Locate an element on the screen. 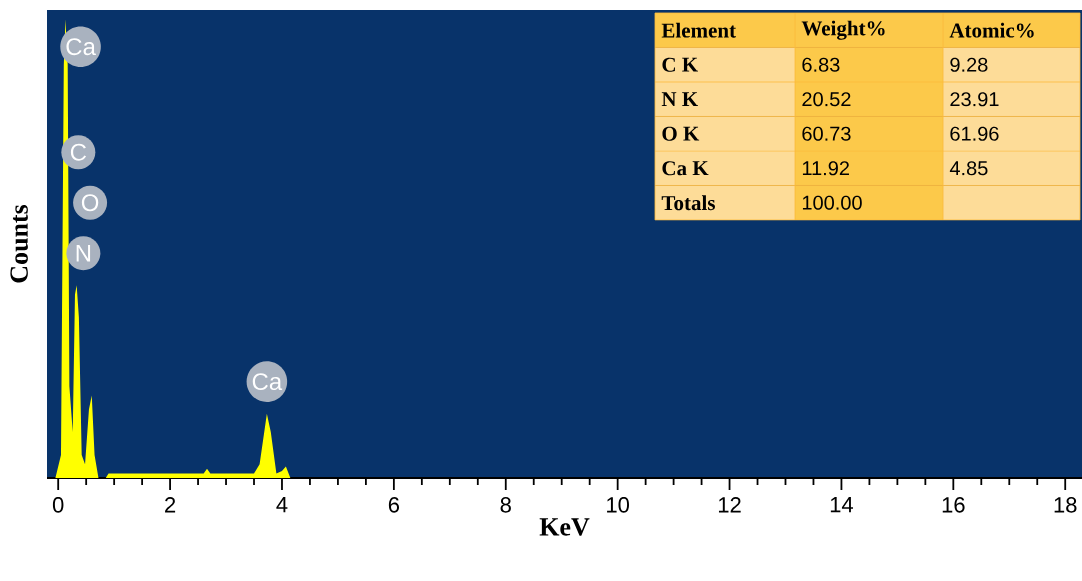 The image size is (1082, 581). x-tick-label: 10 is located at coordinates (618, 505).